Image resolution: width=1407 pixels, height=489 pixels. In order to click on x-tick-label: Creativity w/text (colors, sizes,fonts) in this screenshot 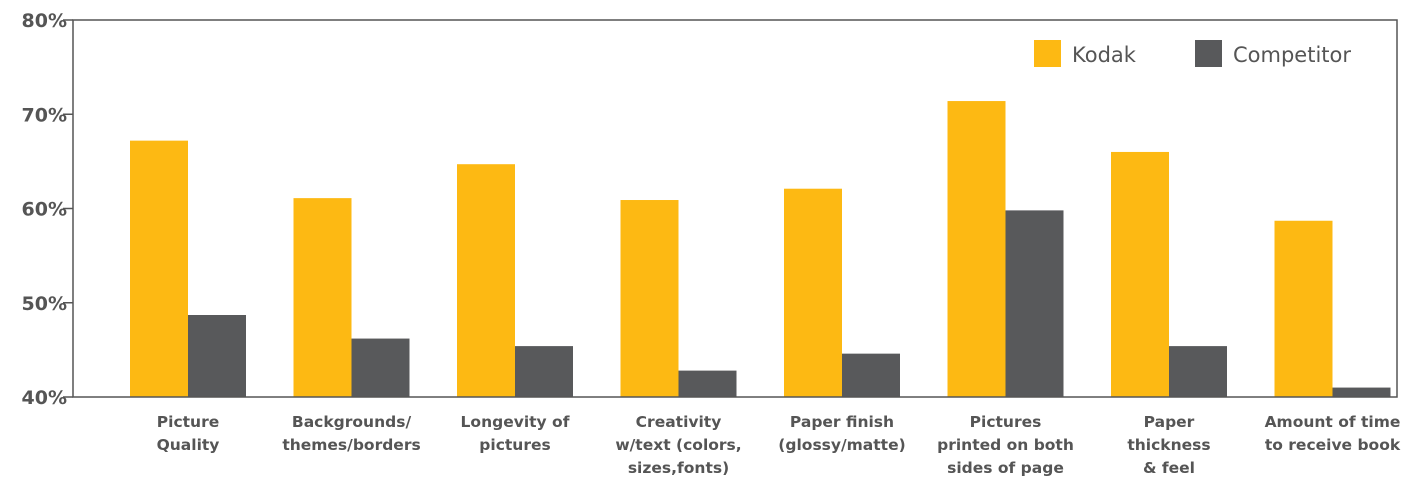, I will do `click(678, 445)`.